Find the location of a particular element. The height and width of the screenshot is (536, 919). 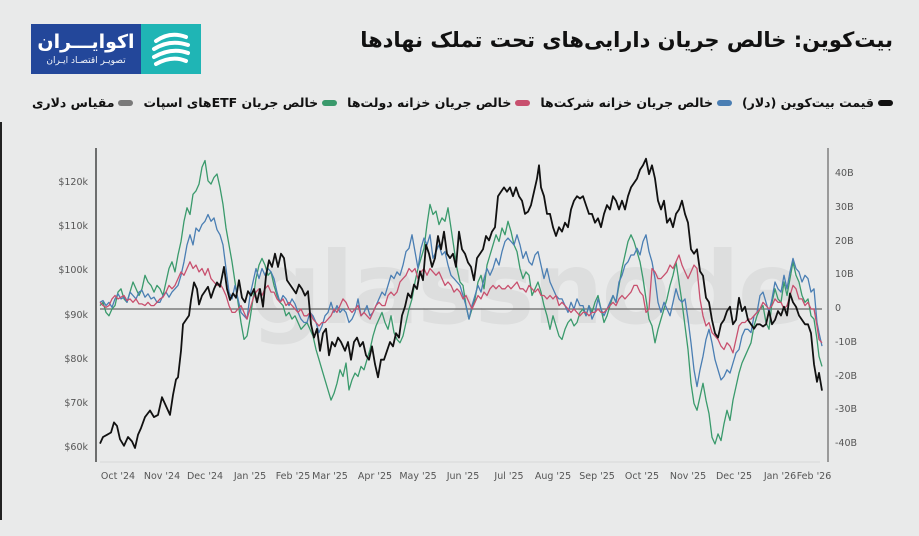

legend-label: خالص جریان خزانه شرکت‌ها is located at coordinates (626, 102).